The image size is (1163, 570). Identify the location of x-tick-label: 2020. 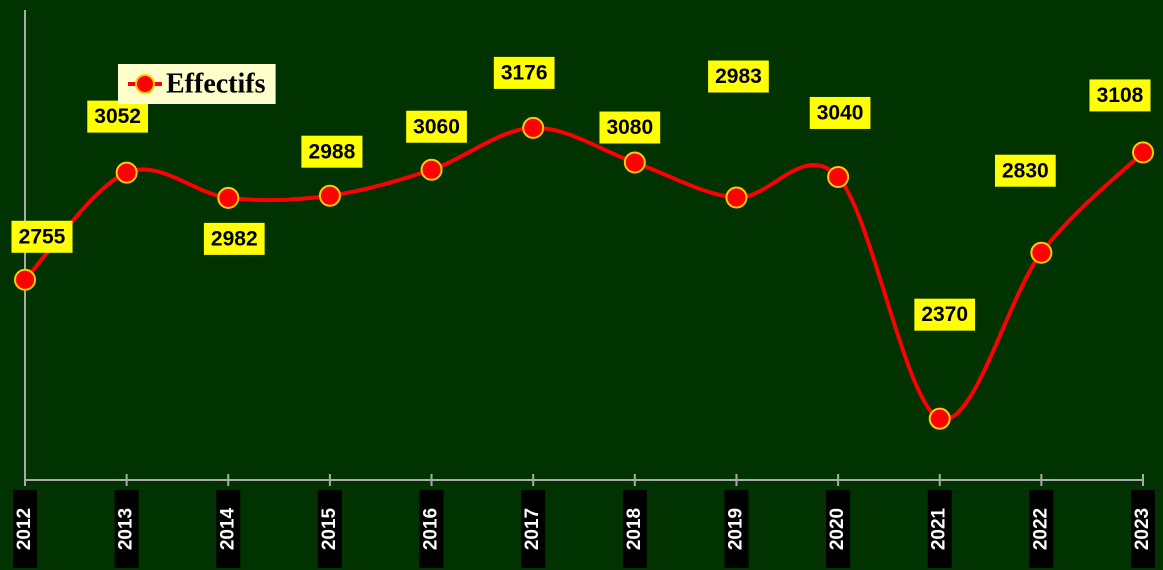
(837, 529).